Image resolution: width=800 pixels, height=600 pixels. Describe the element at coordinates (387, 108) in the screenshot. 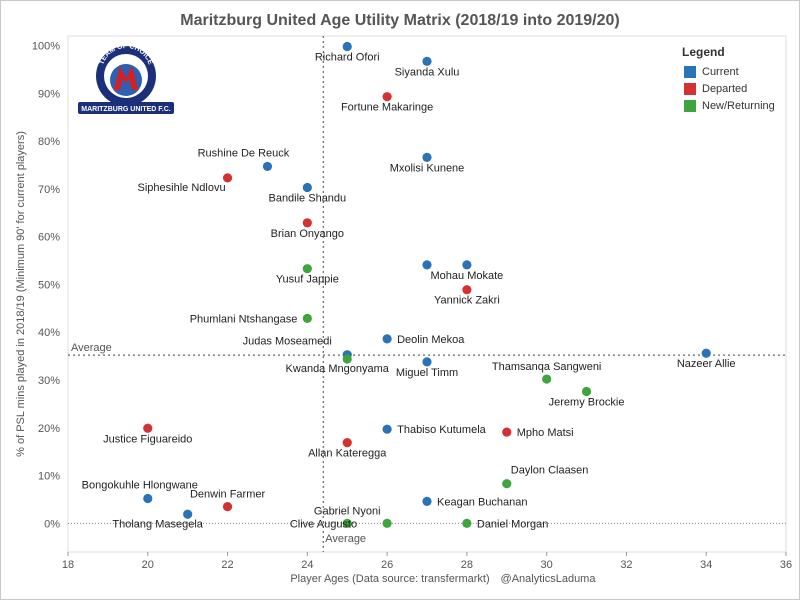

I see `point-label: Fortune Makaringe` at that location.